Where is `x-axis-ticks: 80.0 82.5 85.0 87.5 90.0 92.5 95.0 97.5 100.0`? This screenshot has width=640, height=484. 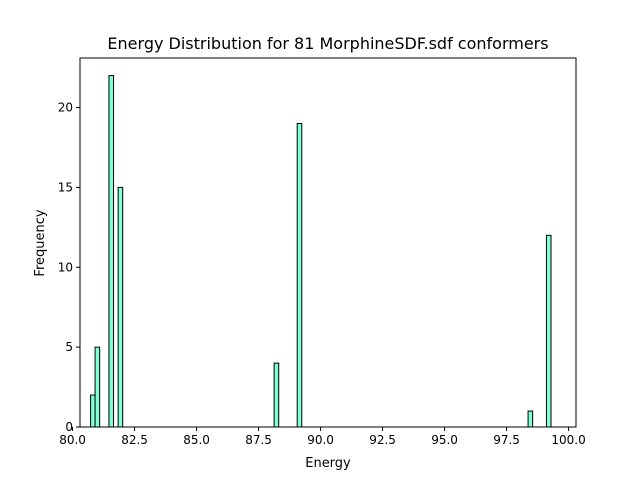 x-axis-ticks: 80.0 82.5 85.0 87.5 90.0 92.5 95.0 97.5 100.0 is located at coordinates (322, 437).